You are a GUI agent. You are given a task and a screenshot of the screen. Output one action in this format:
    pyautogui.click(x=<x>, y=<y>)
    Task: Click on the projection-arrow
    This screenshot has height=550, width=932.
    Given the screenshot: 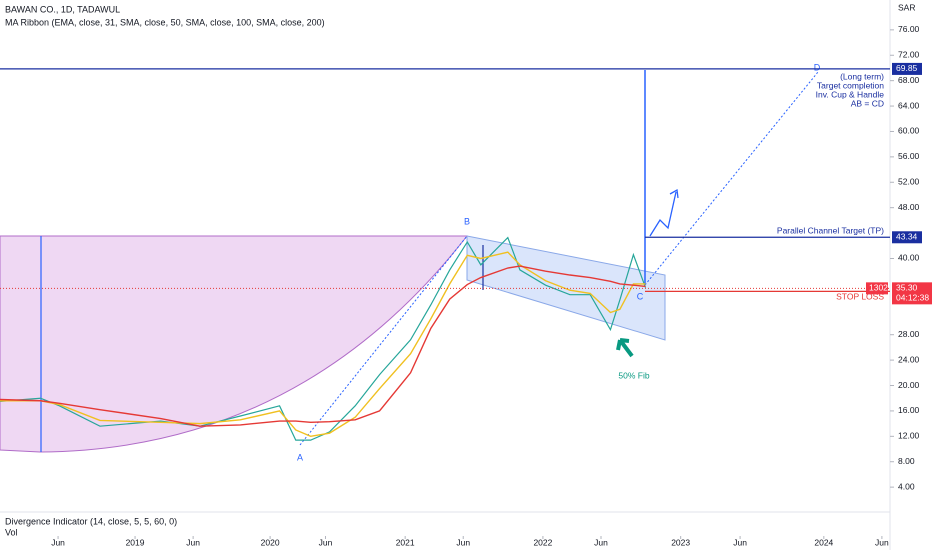 What is the action you would take?
    pyautogui.click(x=664, y=212)
    